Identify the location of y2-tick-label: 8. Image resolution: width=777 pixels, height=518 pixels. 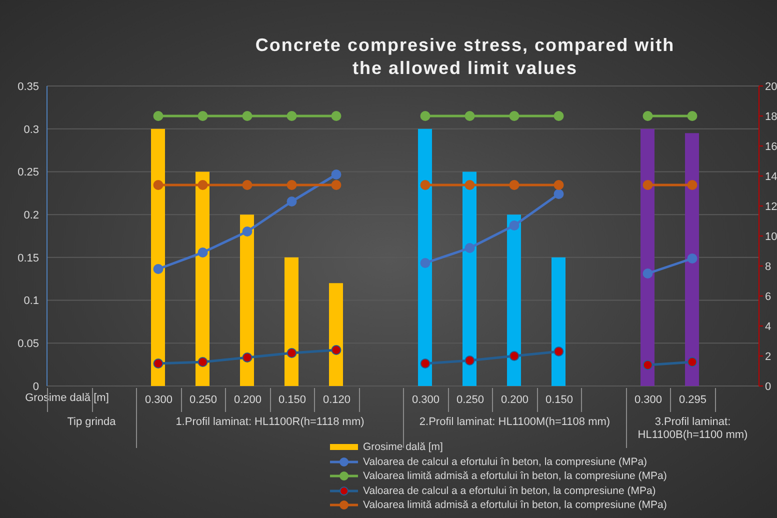
(768, 266).